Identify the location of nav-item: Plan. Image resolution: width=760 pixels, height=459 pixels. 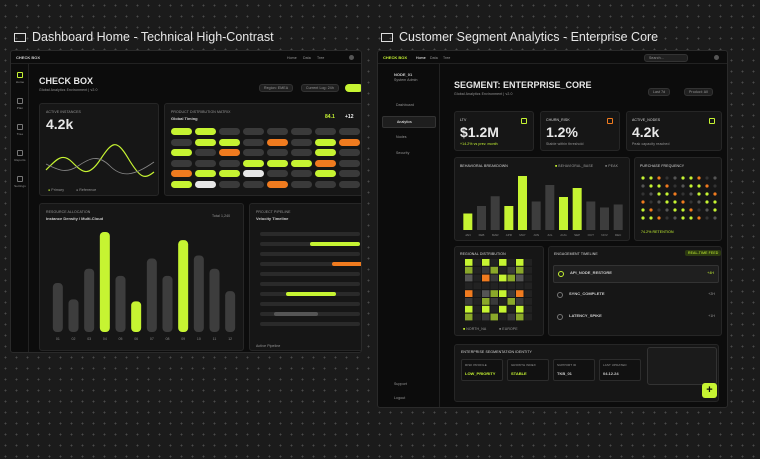
(20, 108).